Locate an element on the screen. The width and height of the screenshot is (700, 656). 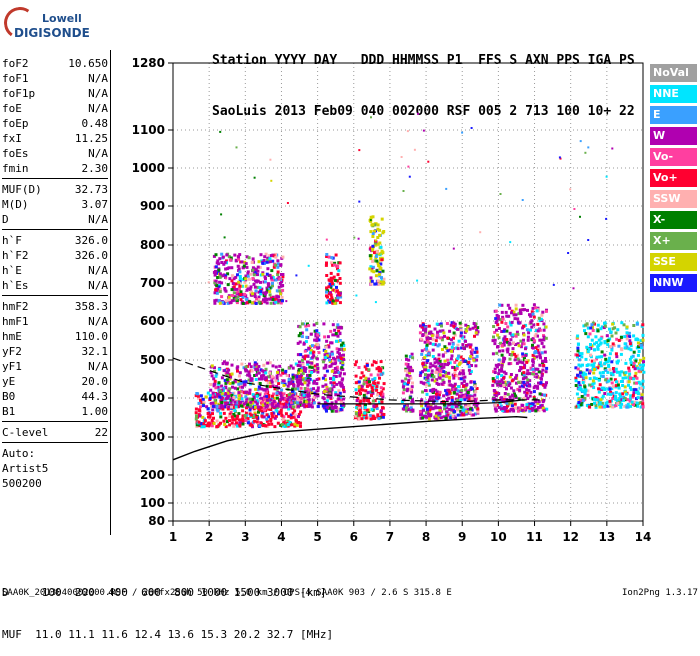
param-row: MUF(D) 32.73 is located at coordinates (55, 189).